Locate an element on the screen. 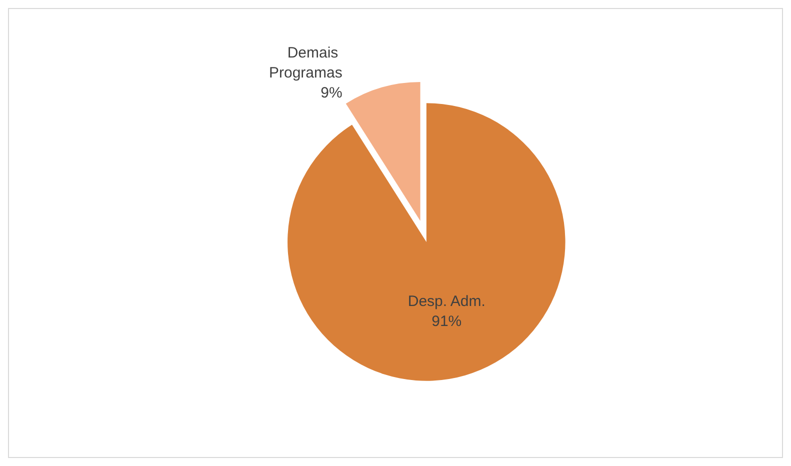 This screenshot has width=791, height=466. data-label: 9% is located at coordinates (331, 93).